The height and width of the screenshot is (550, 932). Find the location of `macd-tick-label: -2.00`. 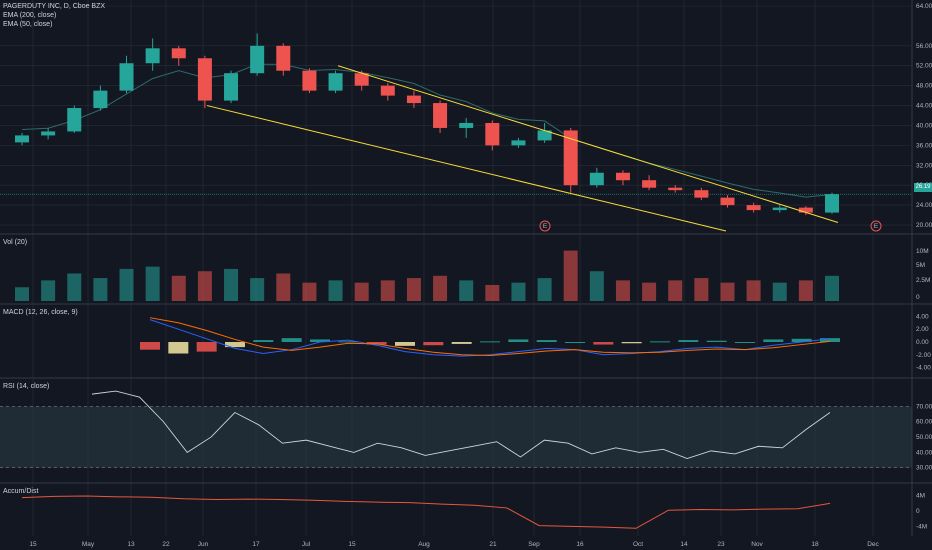

macd-tick-label: -2.00 is located at coordinates (923, 355).